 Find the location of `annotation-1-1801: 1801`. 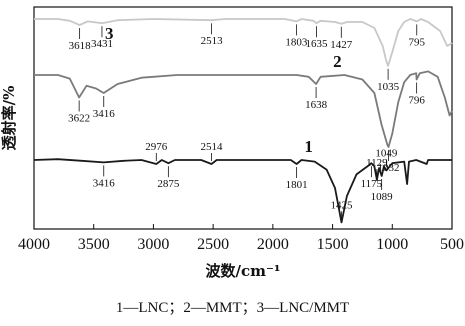

annotation-1-1801: 1801 is located at coordinates (297, 185).